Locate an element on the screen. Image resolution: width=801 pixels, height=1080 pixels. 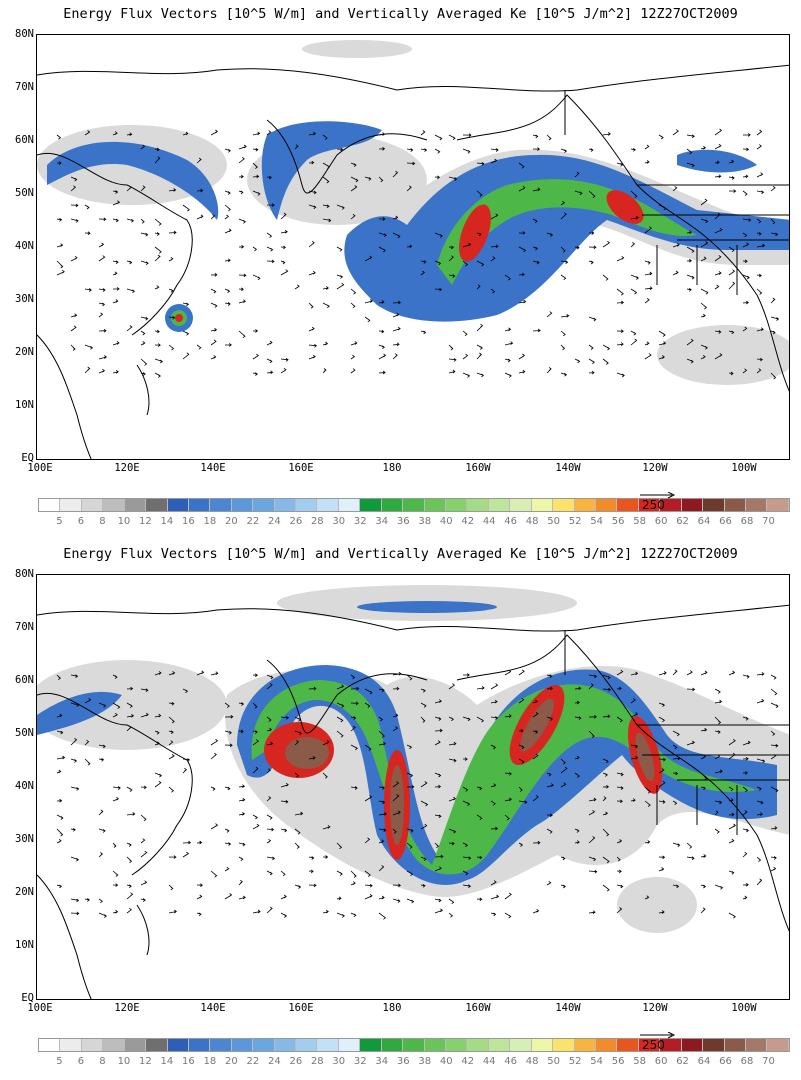
colorbar-tick-label: 36 is located at coordinates (403, 521).